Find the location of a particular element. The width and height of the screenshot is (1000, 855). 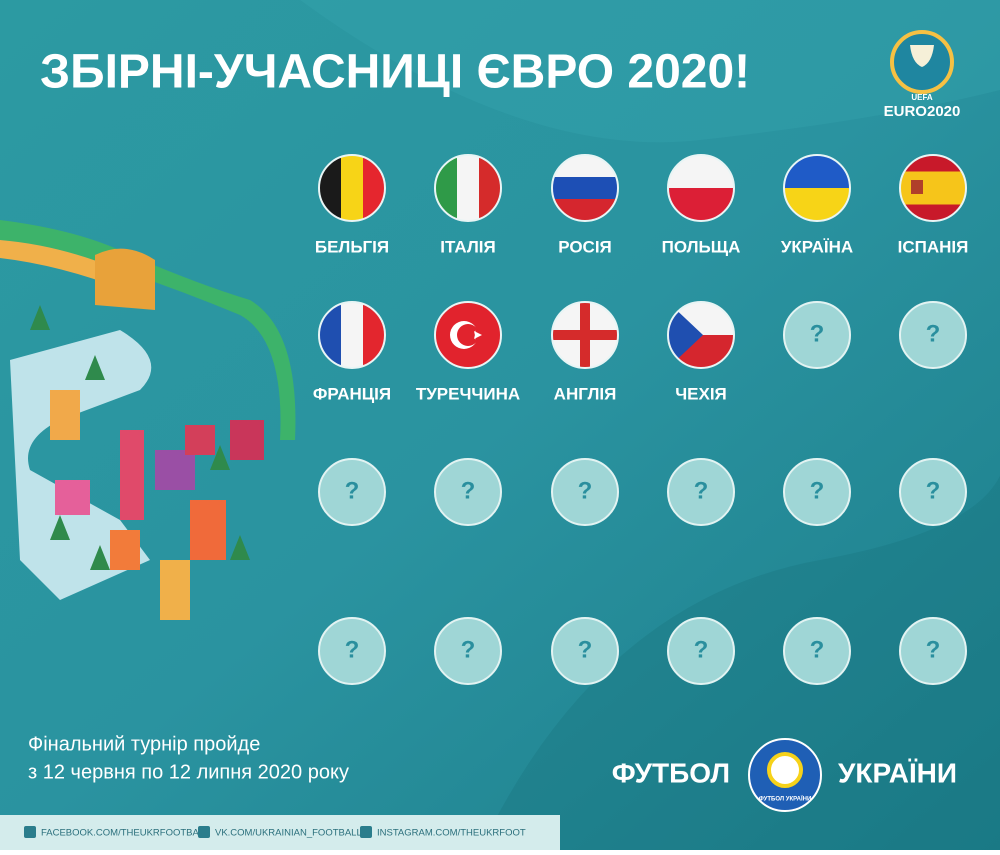

team-name: РОСІЯ is located at coordinates (585, 246).